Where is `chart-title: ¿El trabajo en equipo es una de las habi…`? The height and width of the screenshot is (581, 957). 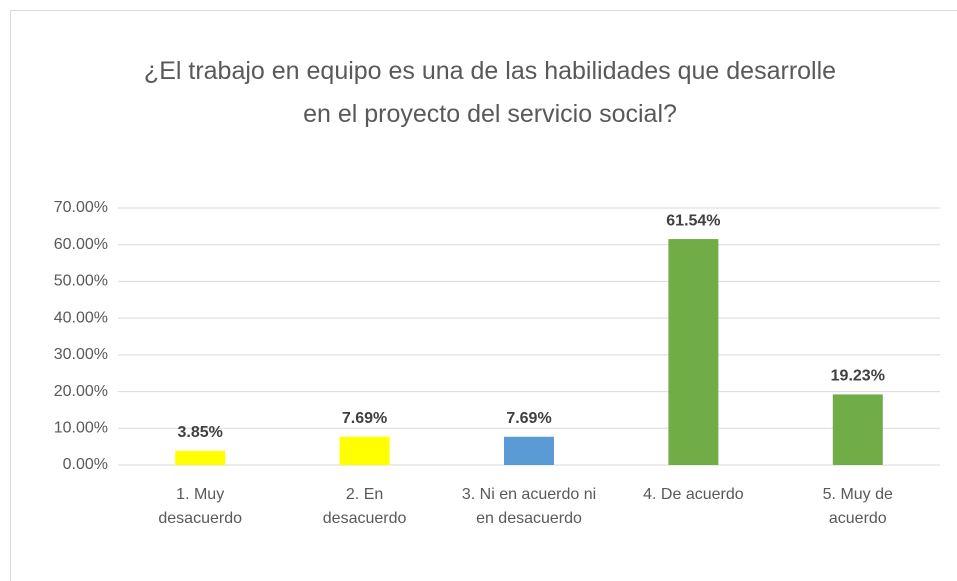
chart-title: ¿El trabajo en equipo es una de las habi… is located at coordinates (490, 92).